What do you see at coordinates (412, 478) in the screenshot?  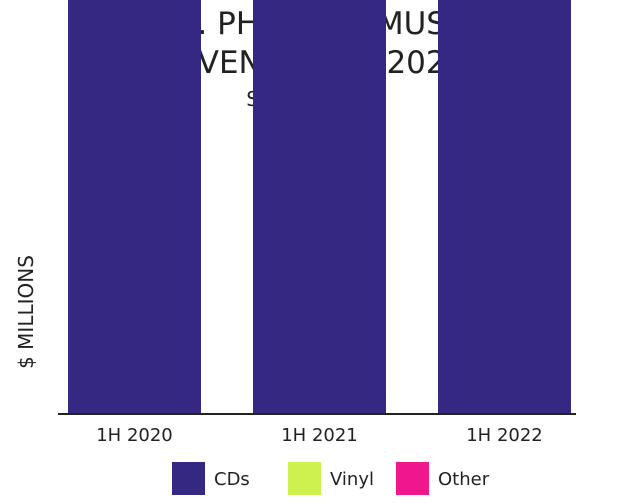 I see `legend-swatch-other` at bounding box center [412, 478].